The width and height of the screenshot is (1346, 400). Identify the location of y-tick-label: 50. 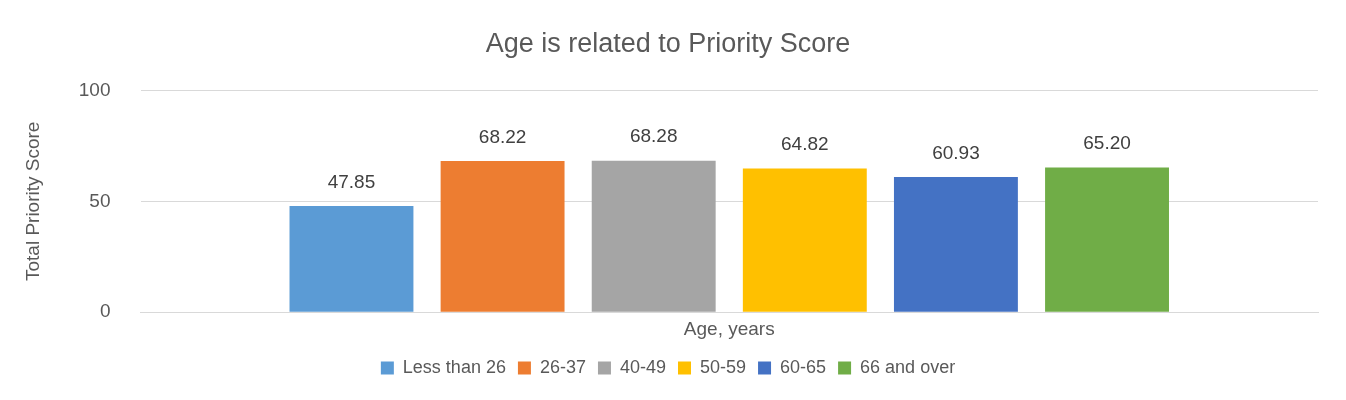
(100, 200).